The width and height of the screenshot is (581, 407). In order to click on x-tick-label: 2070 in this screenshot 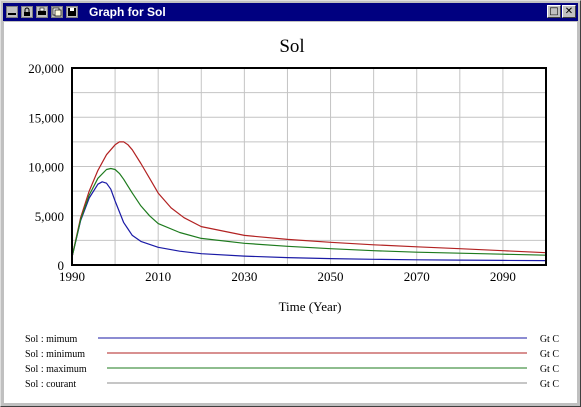, I will do `click(417, 276)`.